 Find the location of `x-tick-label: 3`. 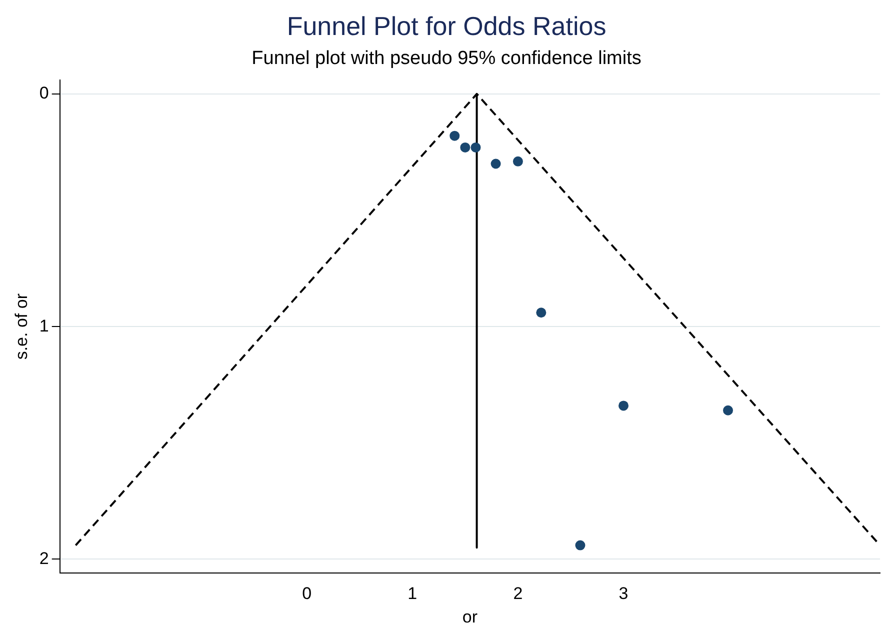

x-tick-label: 3 is located at coordinates (623, 594).